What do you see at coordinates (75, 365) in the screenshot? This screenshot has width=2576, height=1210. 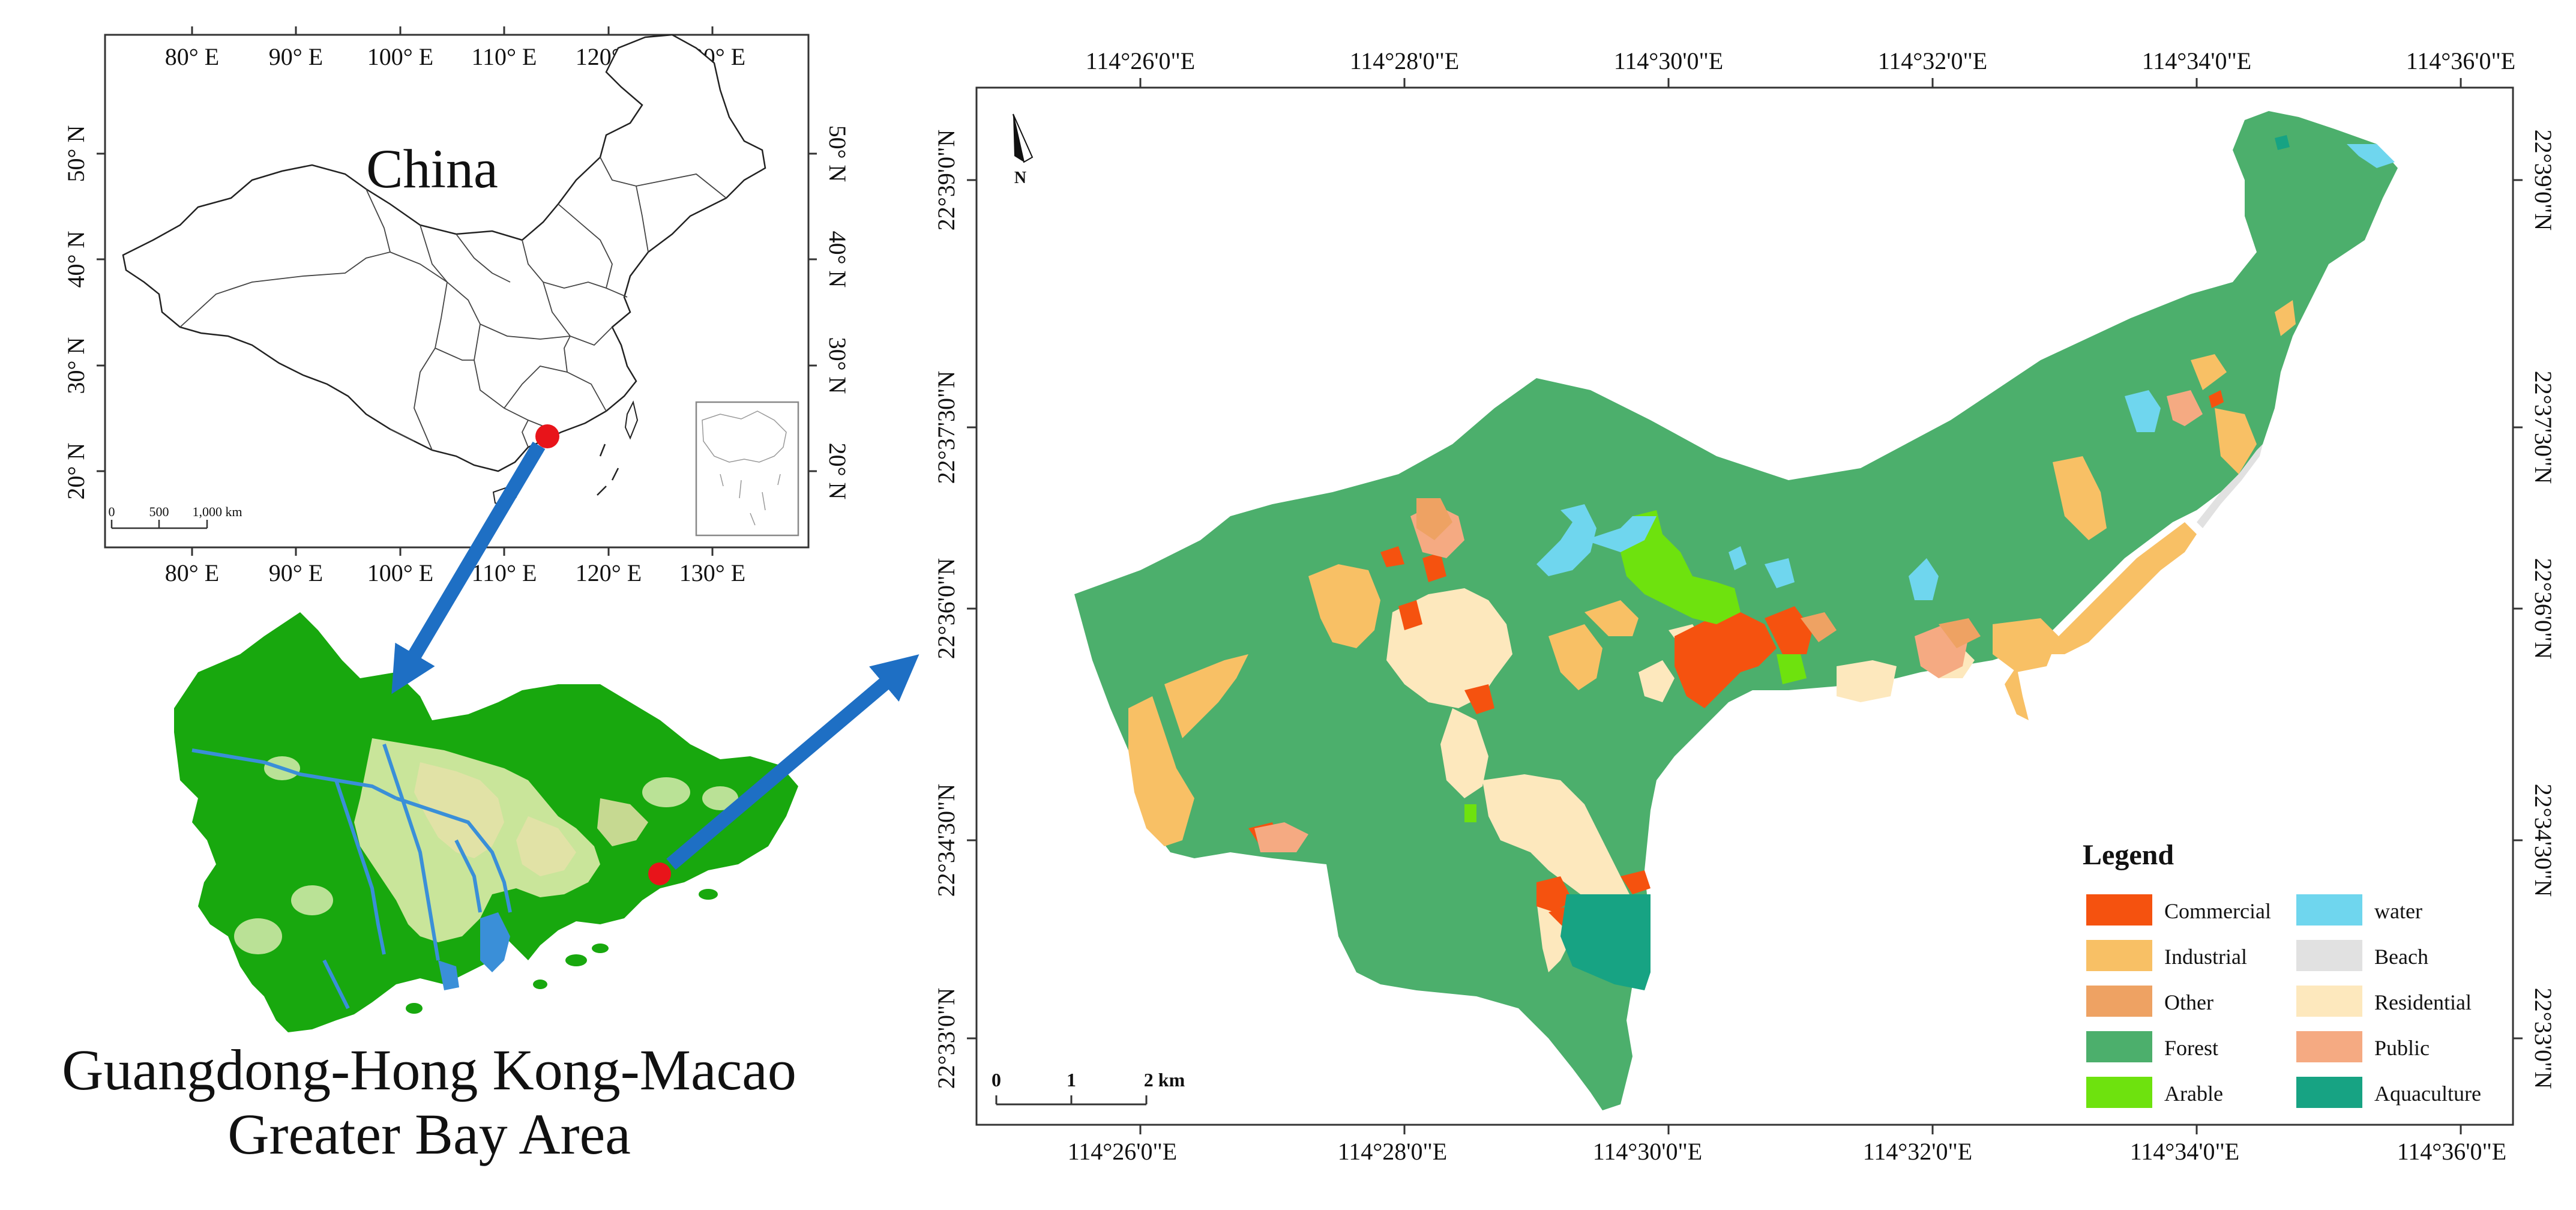 I see `china-left-tick-label: 30° N` at bounding box center [75, 365].